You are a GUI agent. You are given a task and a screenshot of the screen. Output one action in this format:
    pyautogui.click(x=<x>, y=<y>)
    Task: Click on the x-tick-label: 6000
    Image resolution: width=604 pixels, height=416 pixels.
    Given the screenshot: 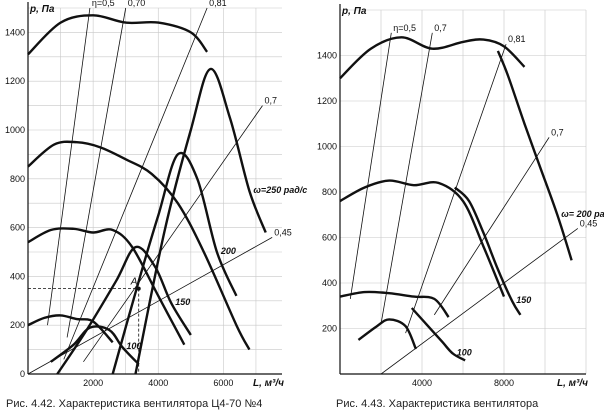 What is the action you would take?
    pyautogui.click(x=223, y=383)
    